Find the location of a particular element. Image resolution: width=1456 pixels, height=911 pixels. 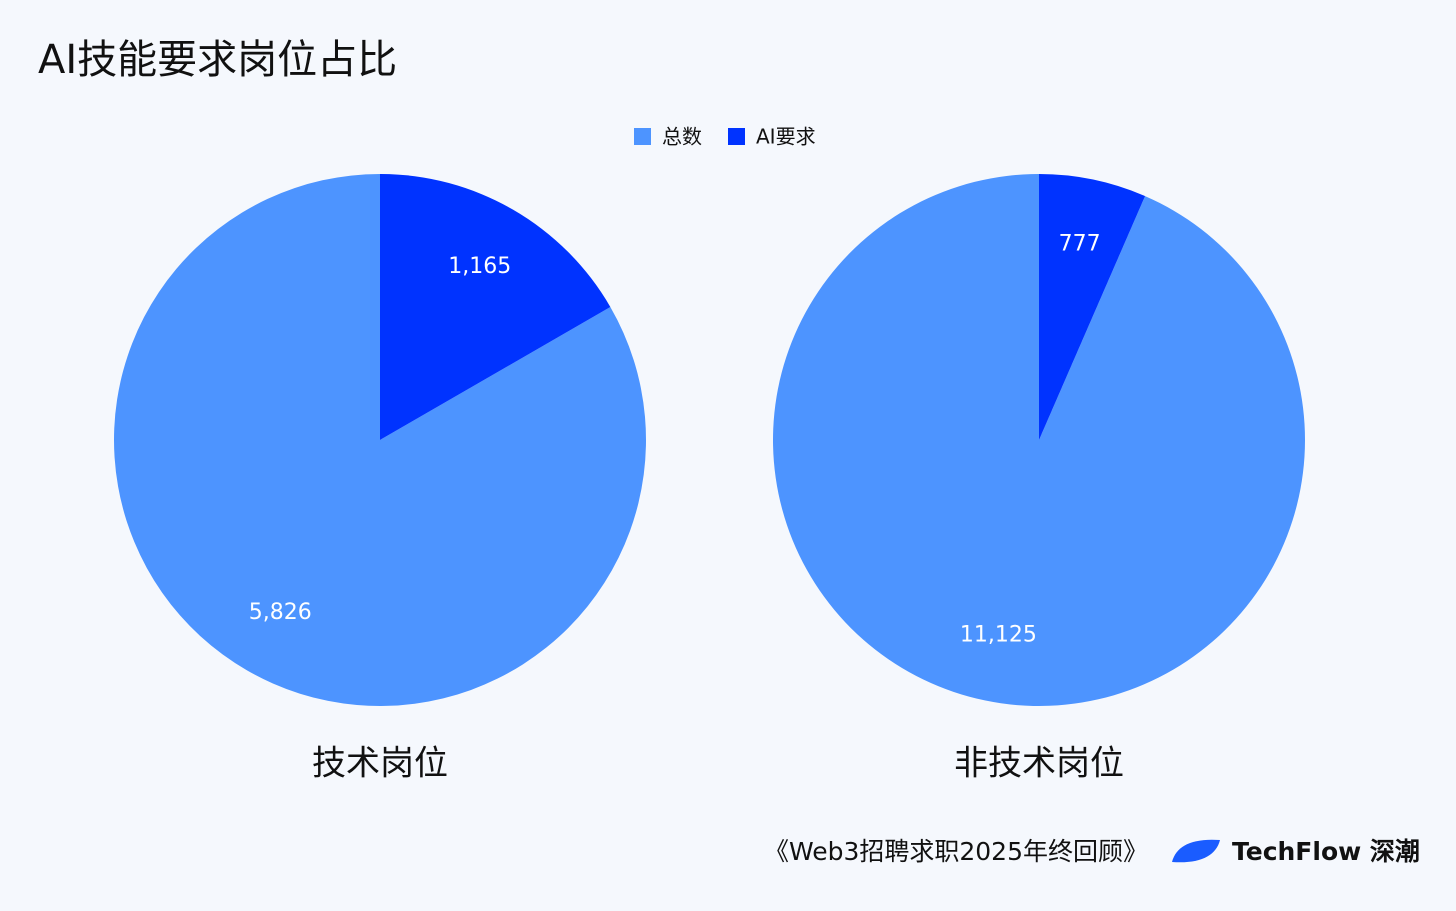

chart-title: AI技能要求岗位占比 is located at coordinates (217, 60).